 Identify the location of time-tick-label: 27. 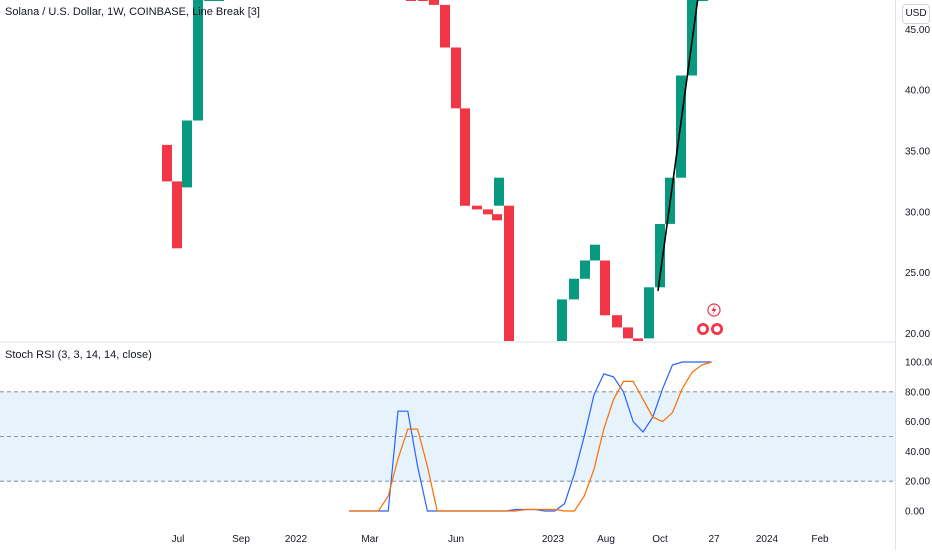
(714, 539).